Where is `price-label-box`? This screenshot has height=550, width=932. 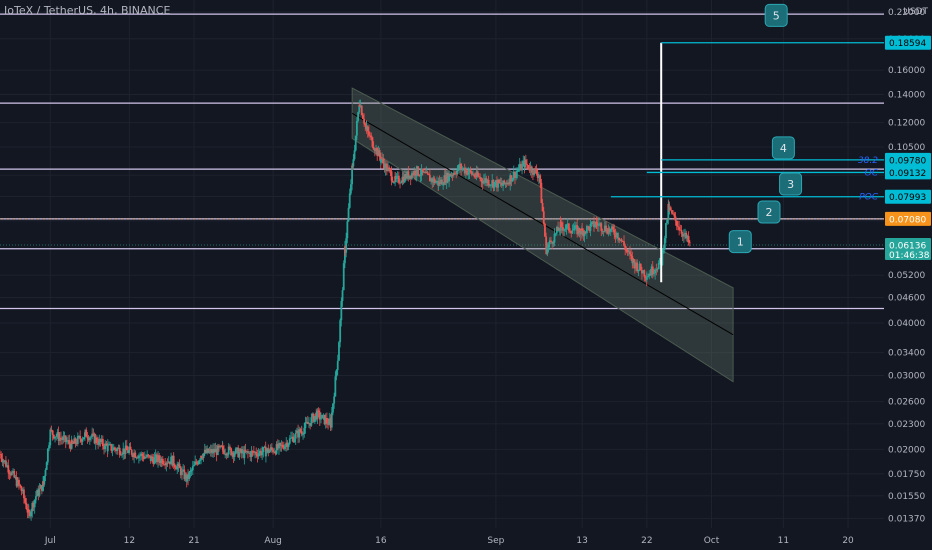
price-label-box is located at coordinates (908, 159).